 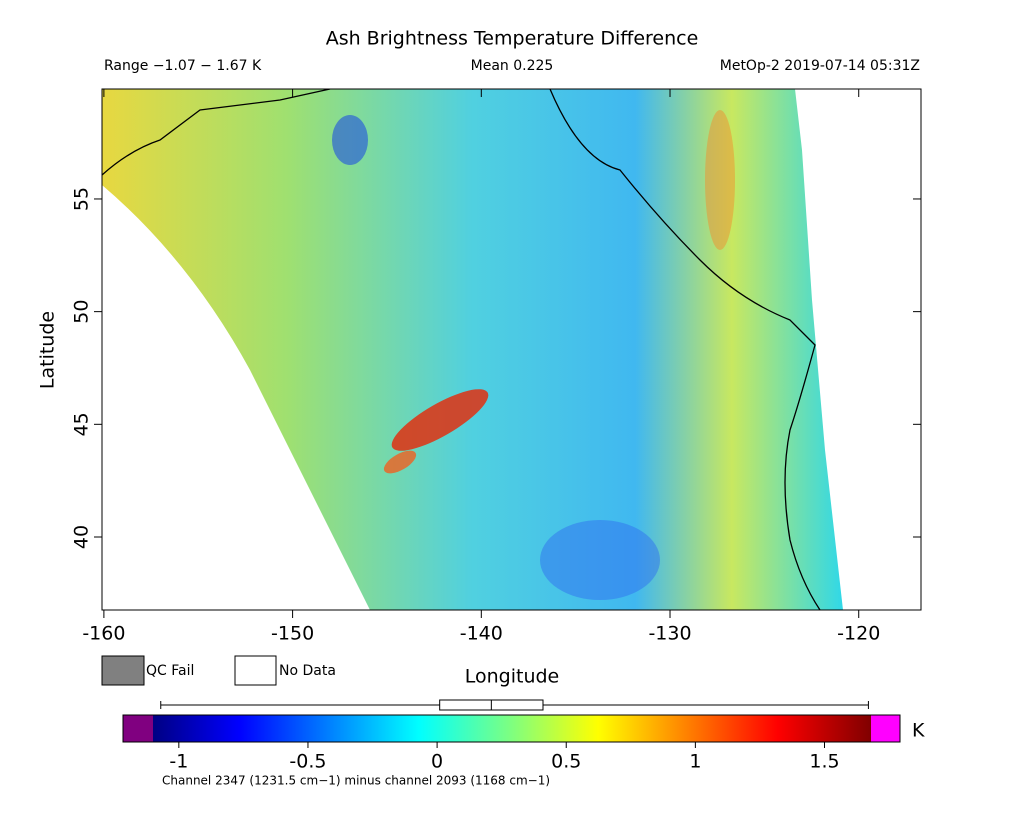 I want to click on legend-label: QC Fail, so click(x=170, y=671).